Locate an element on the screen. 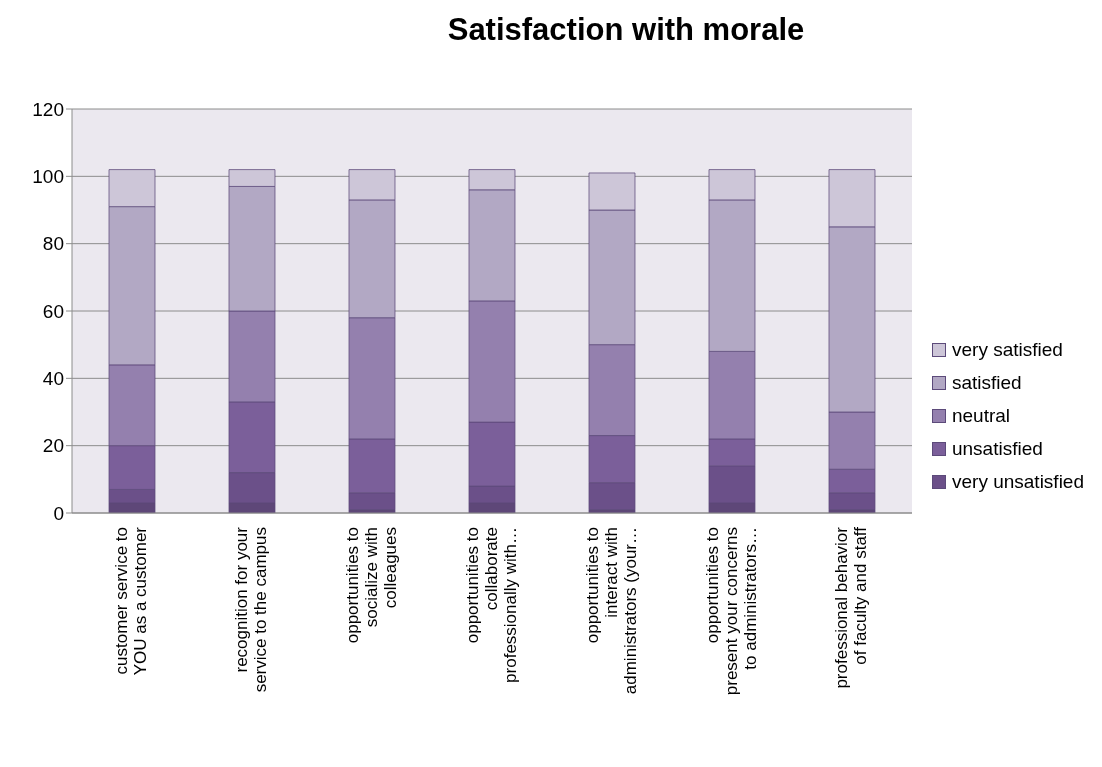 Image resolution: width=1102 pixels, height=767 pixels. y-tick-label: 100 is located at coordinates (48, 177).